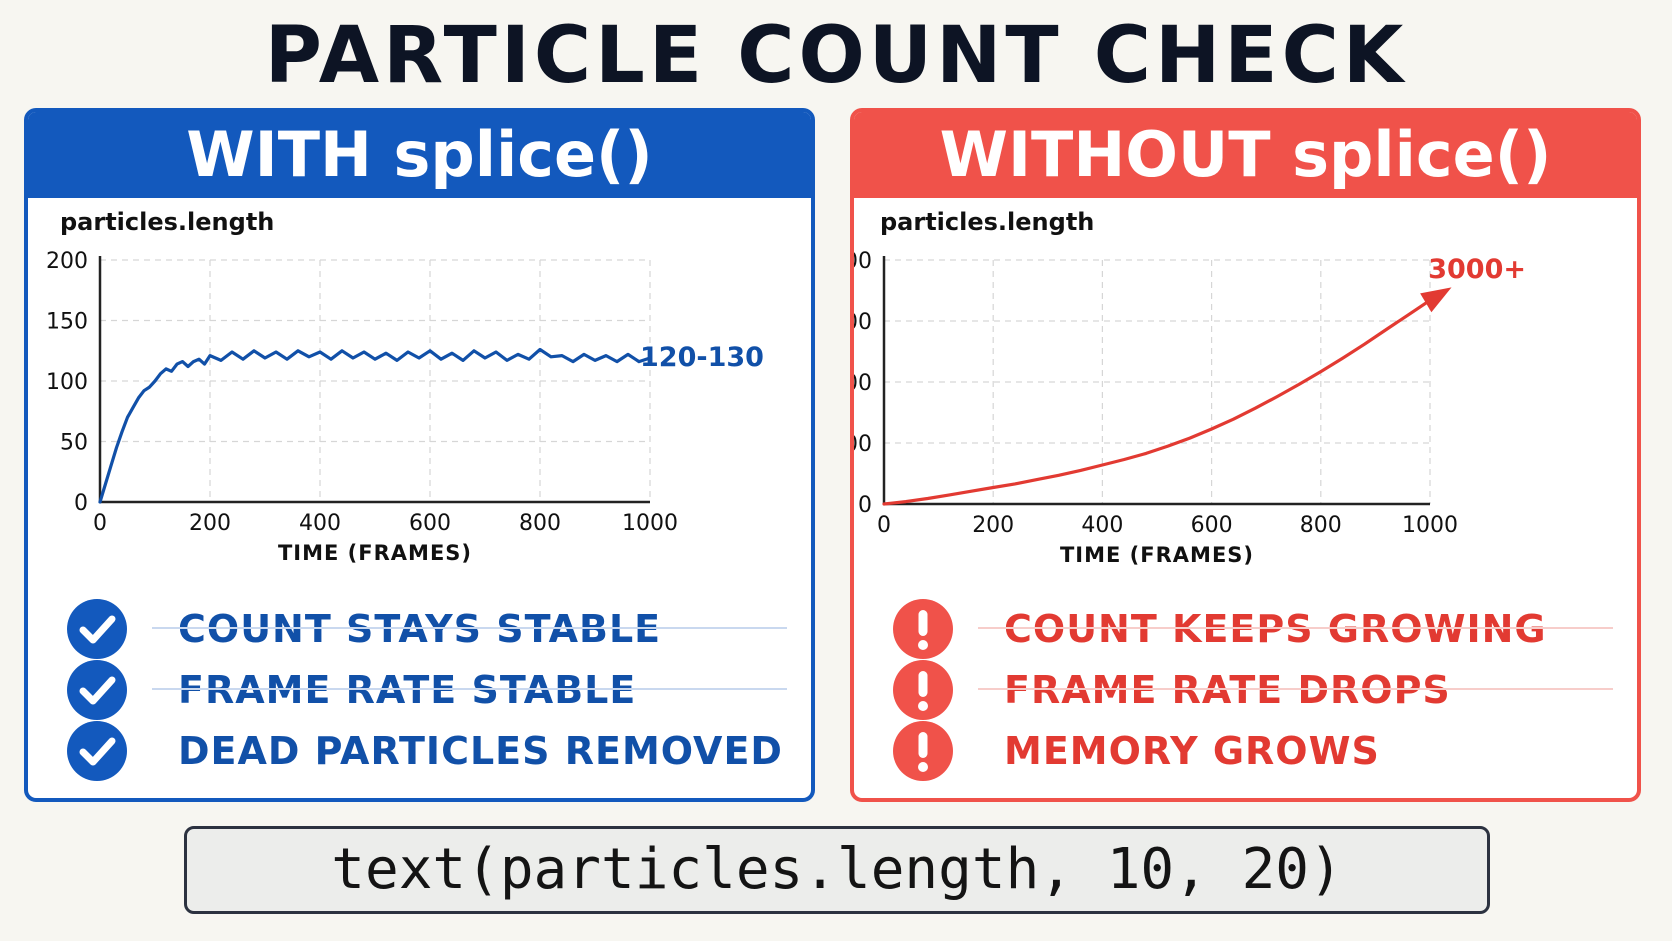  I want to click on list-item: COUNT KEEPS GROWING, so click(1245, 629).